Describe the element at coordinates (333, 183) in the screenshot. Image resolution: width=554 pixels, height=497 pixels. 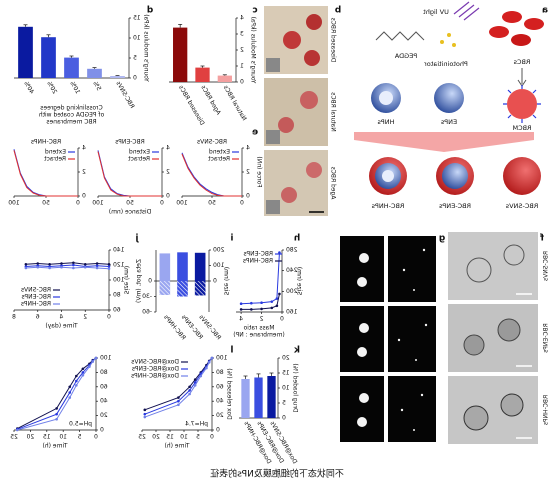
I see `photo-label: Aged RBCs` at that location.